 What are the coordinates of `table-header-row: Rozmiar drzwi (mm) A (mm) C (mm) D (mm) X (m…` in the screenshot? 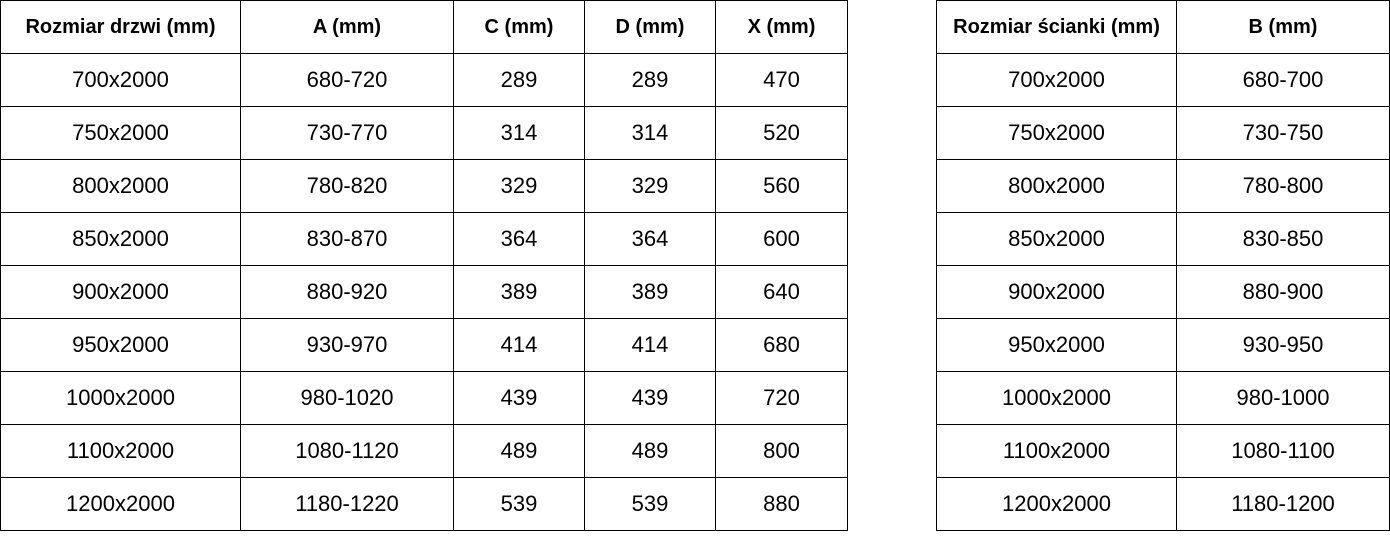 It's located at (424, 27).